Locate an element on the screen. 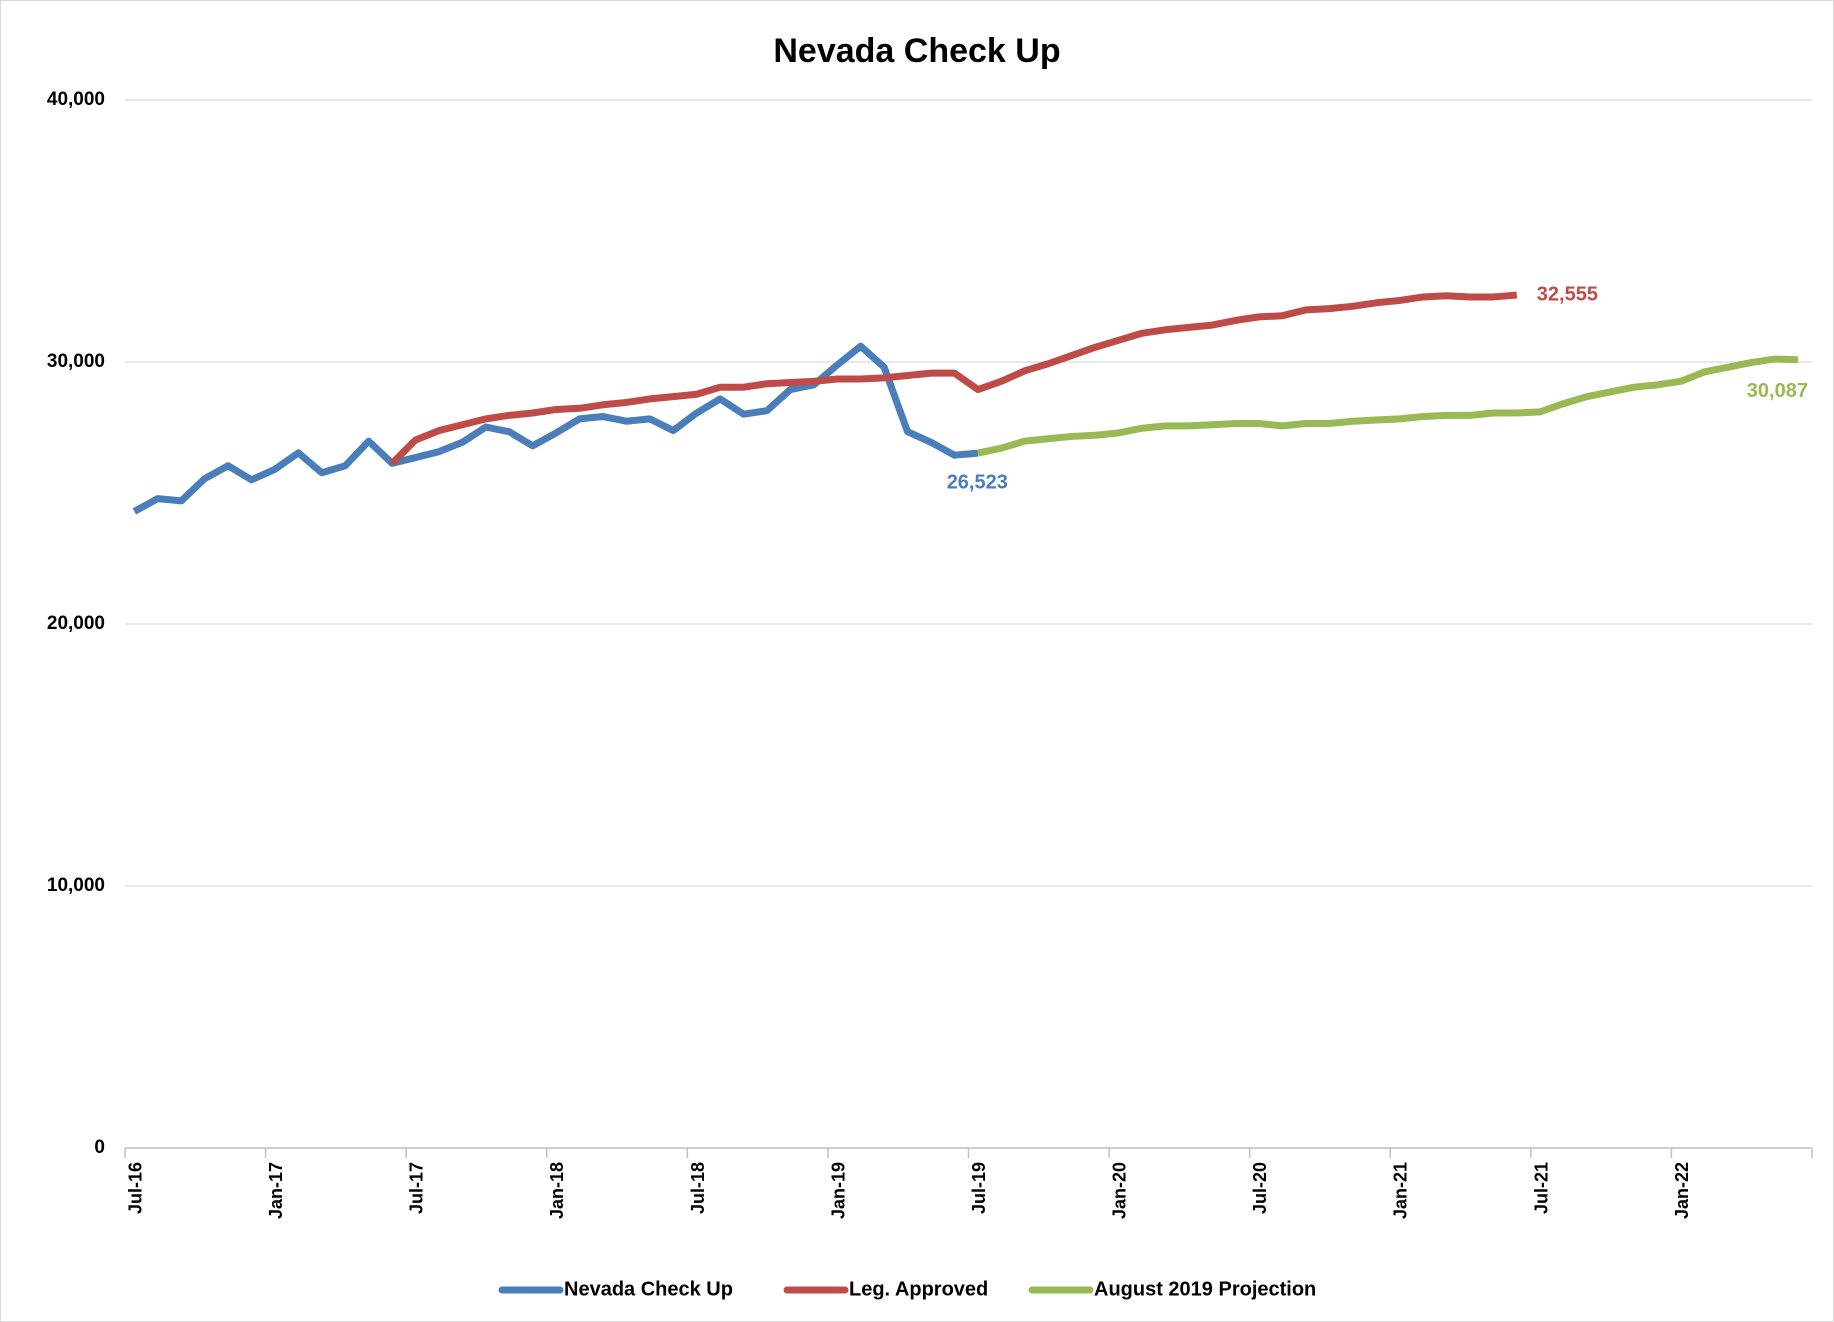 The width and height of the screenshot is (1834, 1322). legend-label: Nevada Check Up is located at coordinates (648, 1289).